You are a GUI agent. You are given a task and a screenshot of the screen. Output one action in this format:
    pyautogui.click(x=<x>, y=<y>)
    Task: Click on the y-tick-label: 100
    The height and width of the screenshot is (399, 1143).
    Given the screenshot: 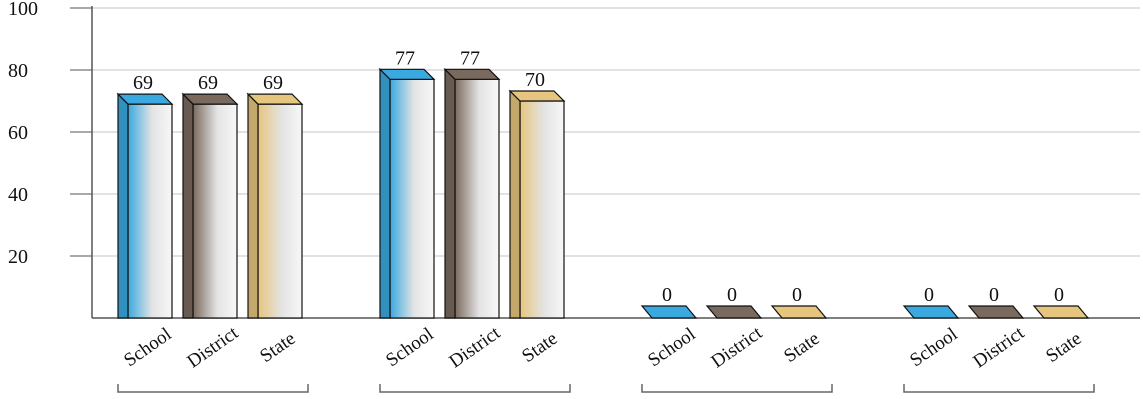 What is the action you would take?
    pyautogui.click(x=23, y=10)
    